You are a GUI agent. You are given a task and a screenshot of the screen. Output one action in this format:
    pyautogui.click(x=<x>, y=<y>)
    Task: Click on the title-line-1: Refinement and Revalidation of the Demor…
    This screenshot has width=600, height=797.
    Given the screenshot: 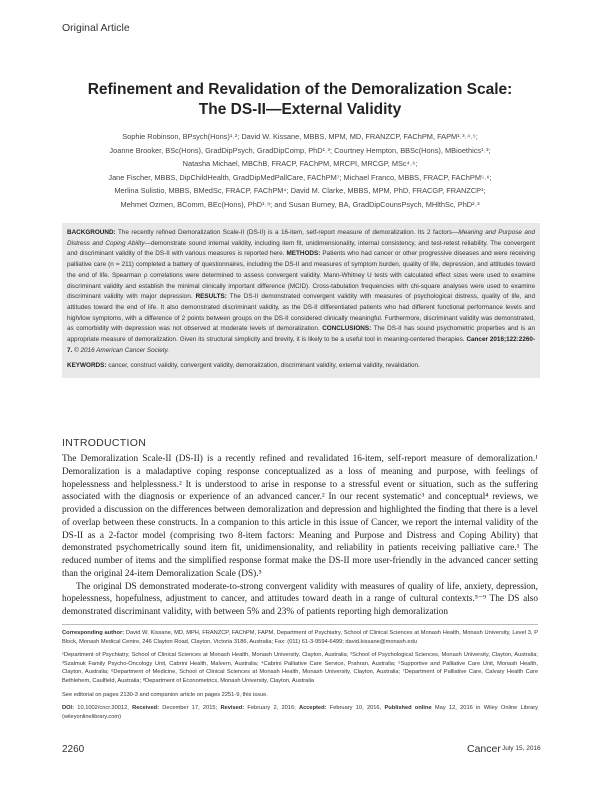 What is the action you would take?
    pyautogui.click(x=300, y=89)
    